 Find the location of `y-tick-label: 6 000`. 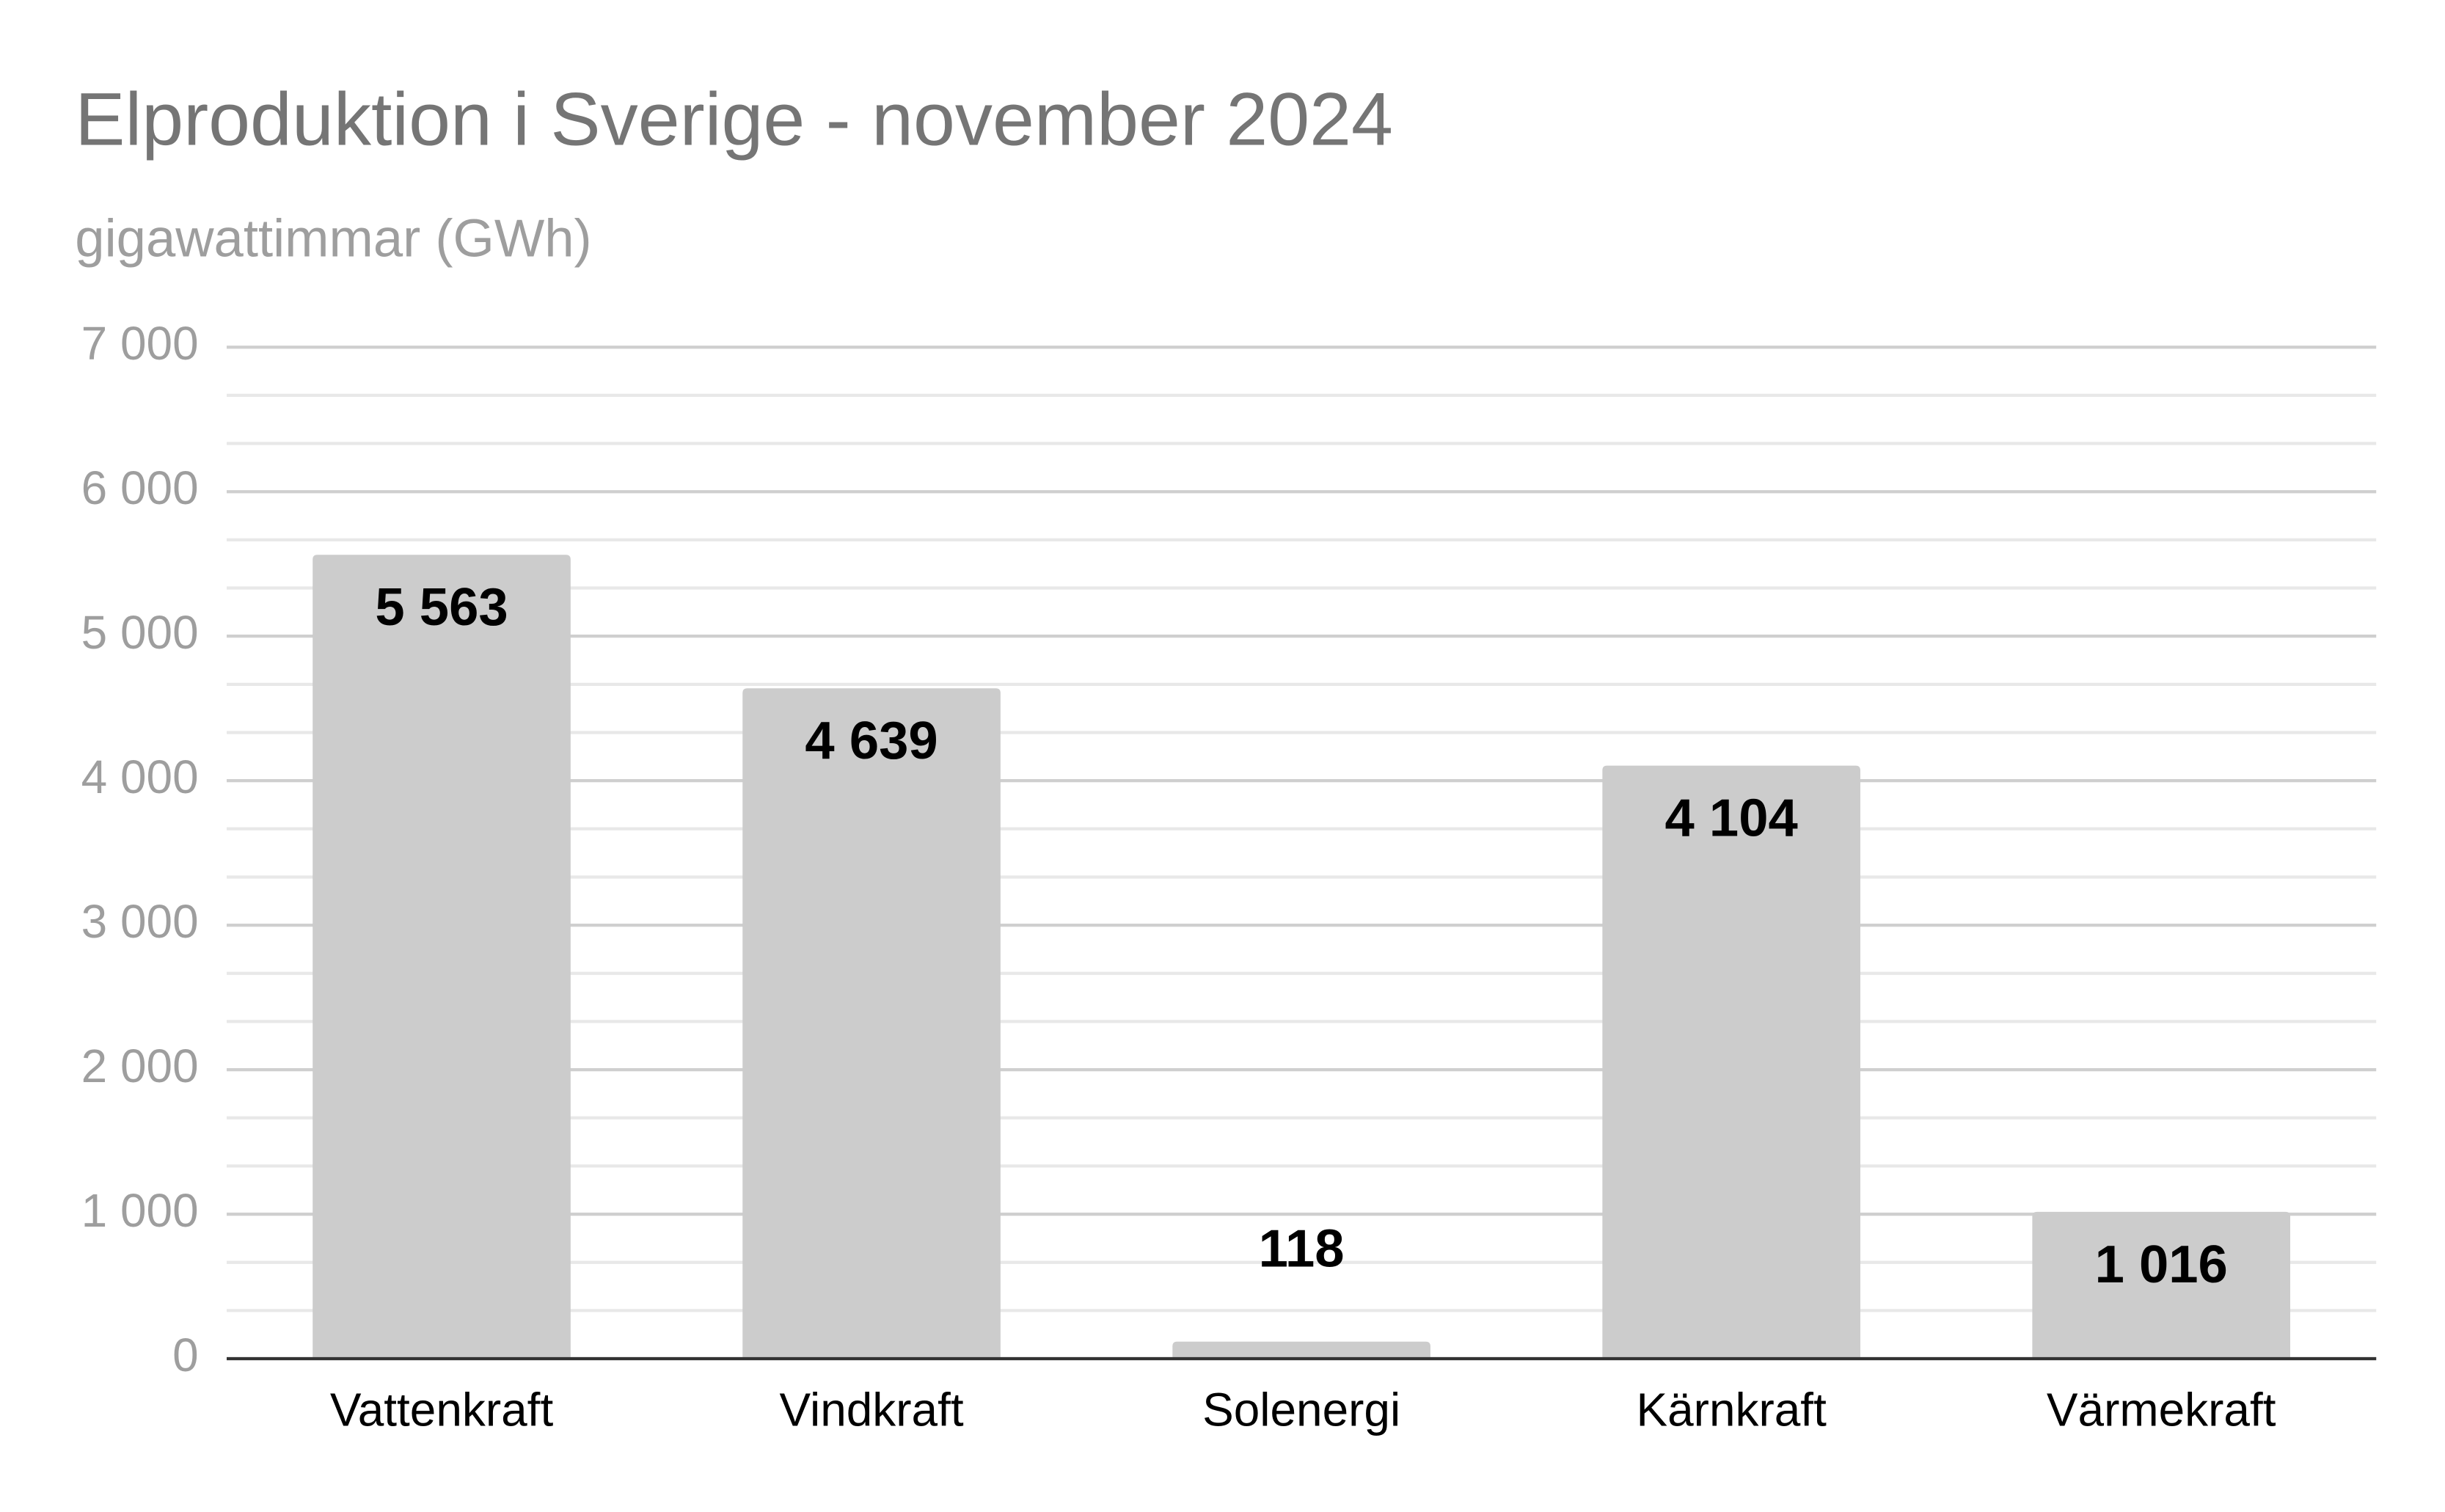

y-tick-label: 6 000 is located at coordinates (140, 487).